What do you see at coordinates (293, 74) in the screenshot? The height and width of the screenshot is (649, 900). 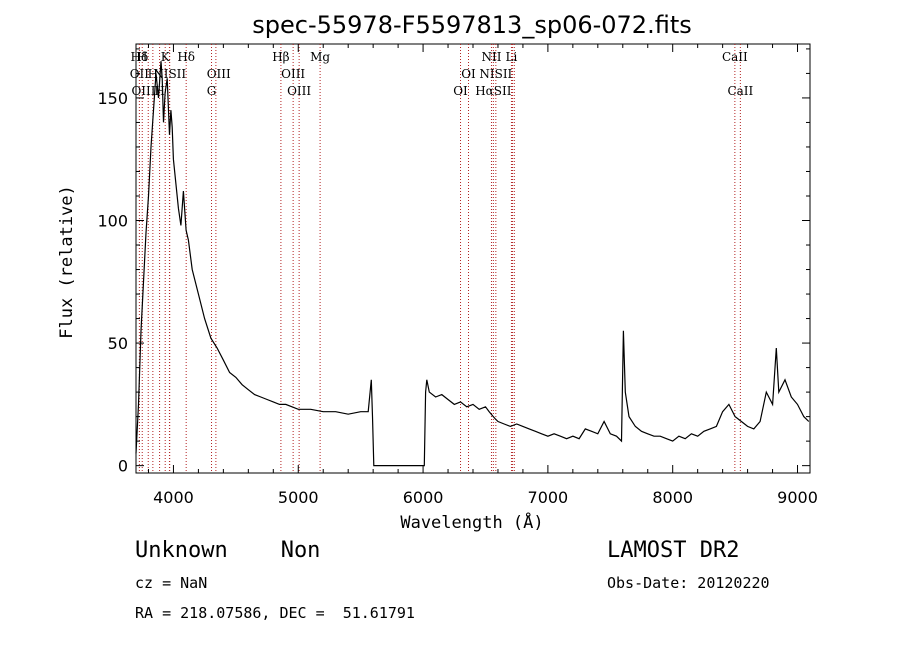 I see `line-label-13: OIII` at bounding box center [293, 74].